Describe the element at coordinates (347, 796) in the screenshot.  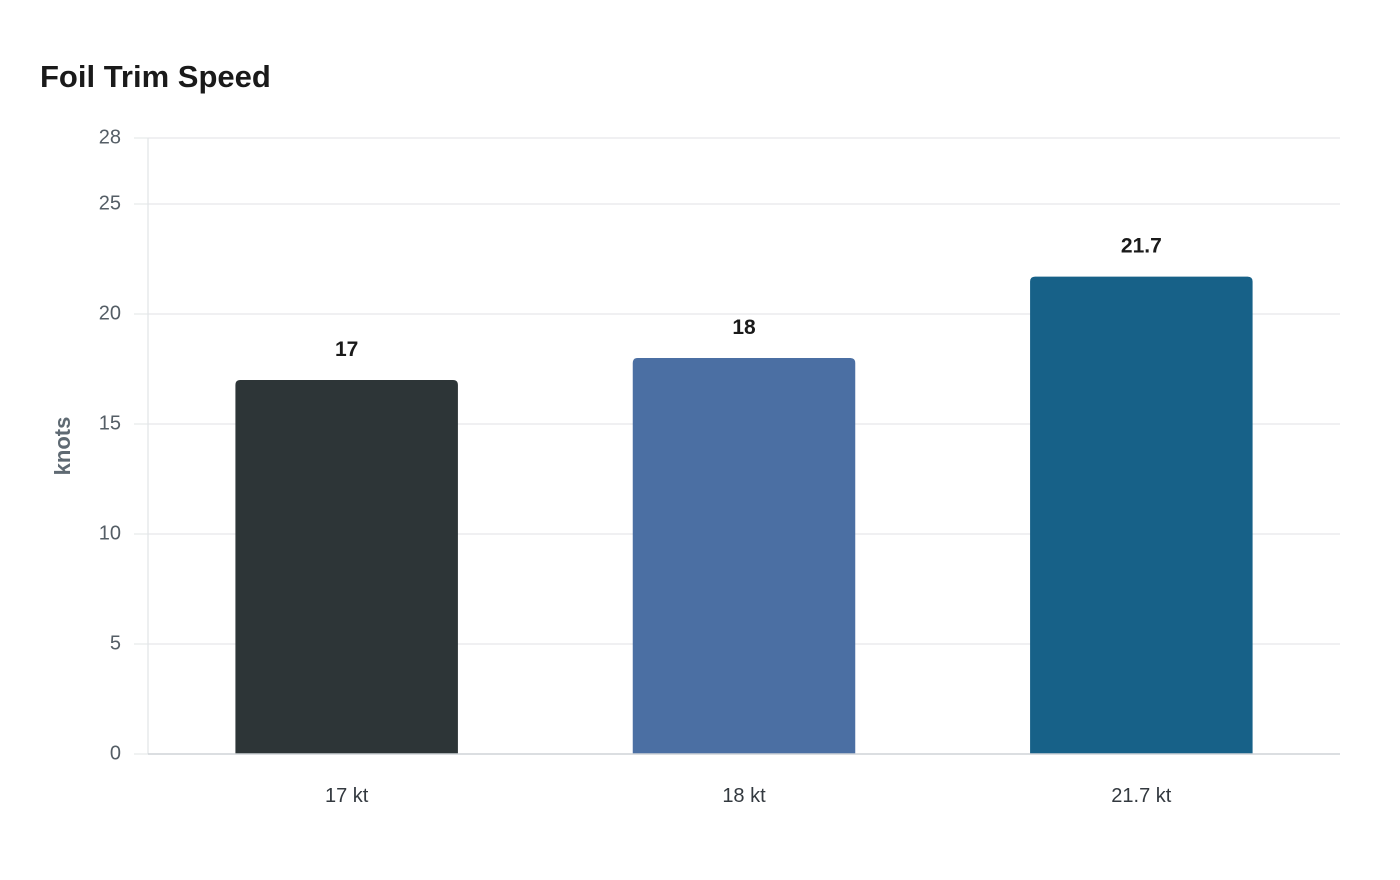
I see `x-tick-label-0: 17 kt` at that location.